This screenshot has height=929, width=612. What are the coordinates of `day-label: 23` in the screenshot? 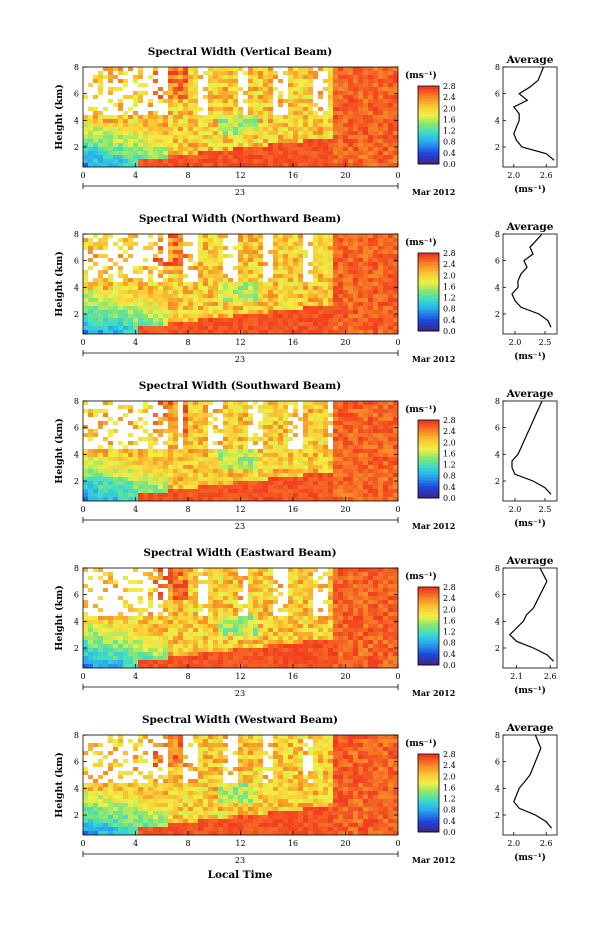 It's located at (240, 693).